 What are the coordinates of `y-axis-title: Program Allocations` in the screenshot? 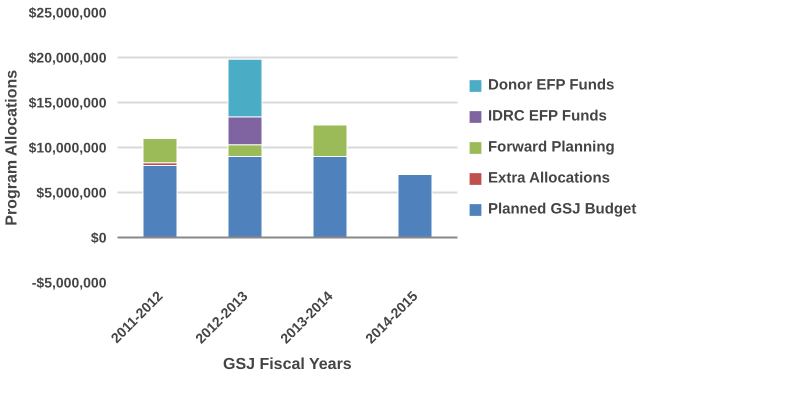 It's located at (12, 148).